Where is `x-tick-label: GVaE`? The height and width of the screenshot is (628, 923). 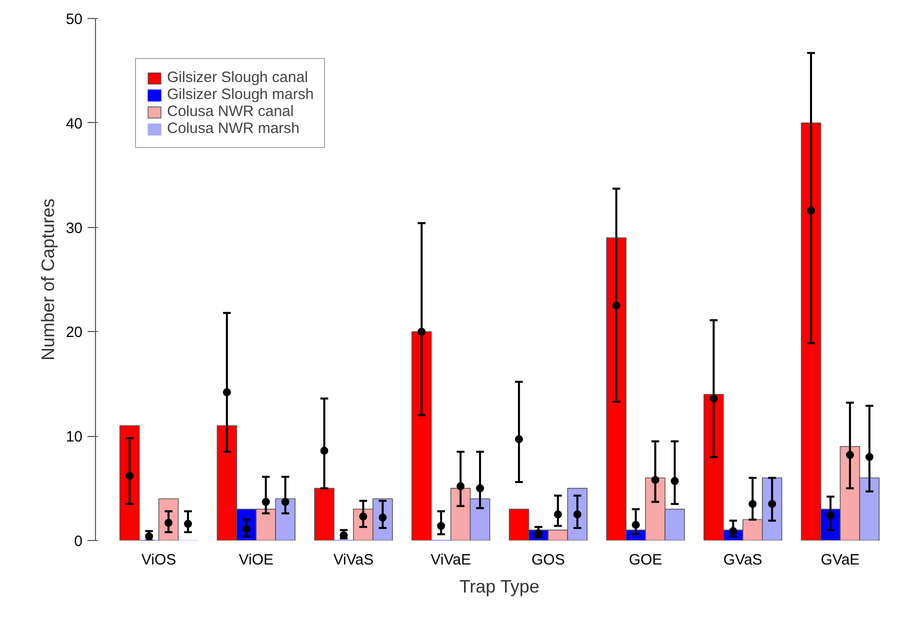 x-tick-label: GVaE is located at coordinates (840, 560).